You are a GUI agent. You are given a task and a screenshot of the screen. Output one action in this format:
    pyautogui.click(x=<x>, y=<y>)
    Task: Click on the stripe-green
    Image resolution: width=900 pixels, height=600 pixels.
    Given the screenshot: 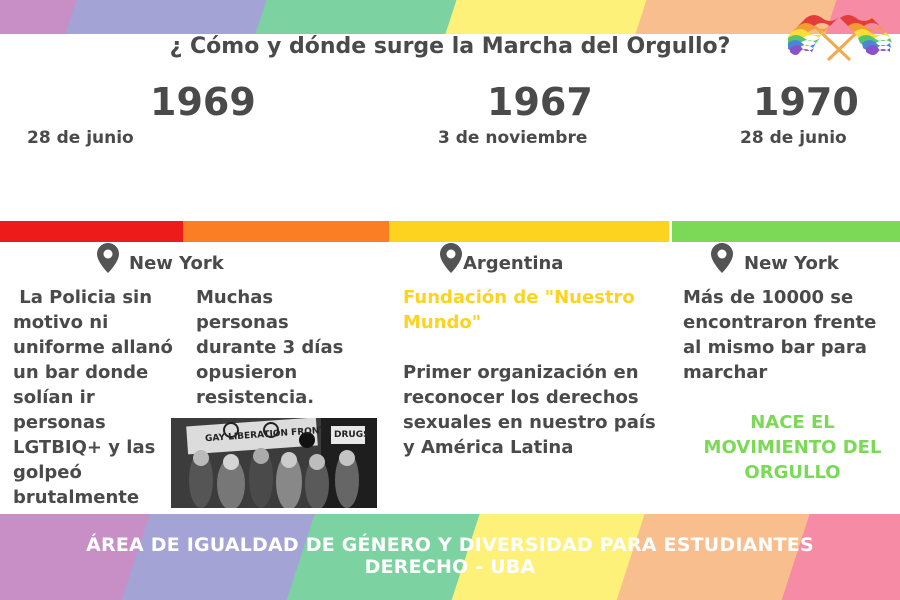 What is the action you would take?
    pyautogui.click(x=360, y=17)
    